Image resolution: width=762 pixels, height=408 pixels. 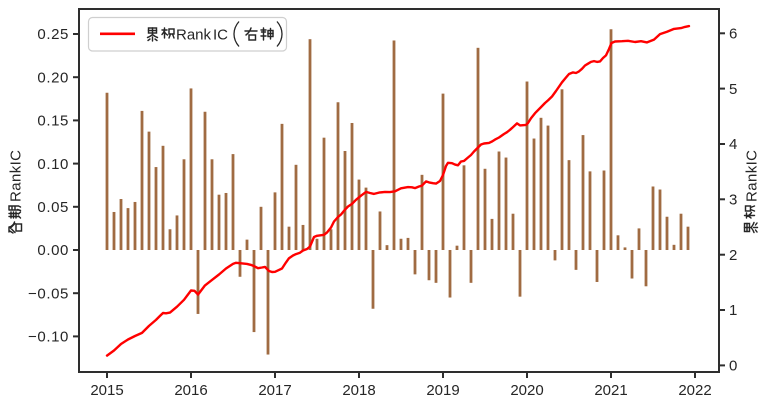 What do you see at coordinates (53, 207) in the screenshot?
I see `svg-text: 0.05` at bounding box center [53, 207].